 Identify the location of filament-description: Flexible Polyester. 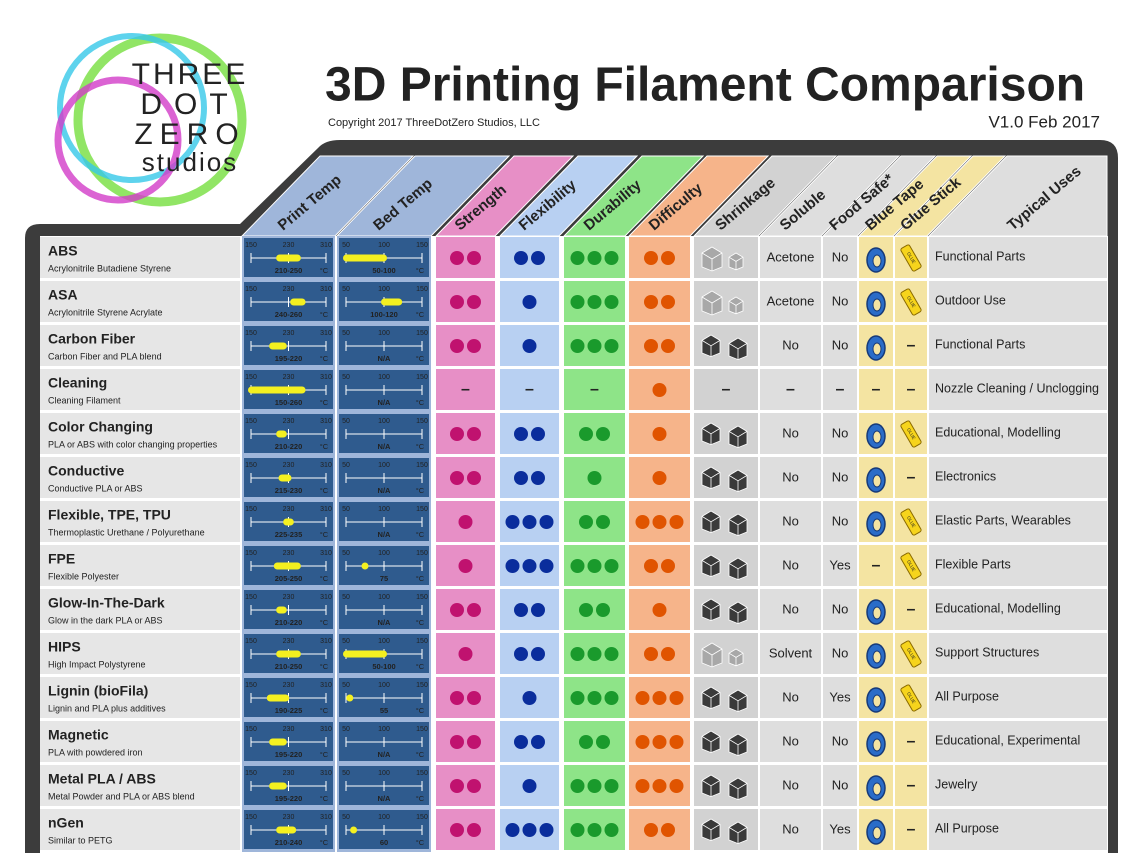
(83, 576).